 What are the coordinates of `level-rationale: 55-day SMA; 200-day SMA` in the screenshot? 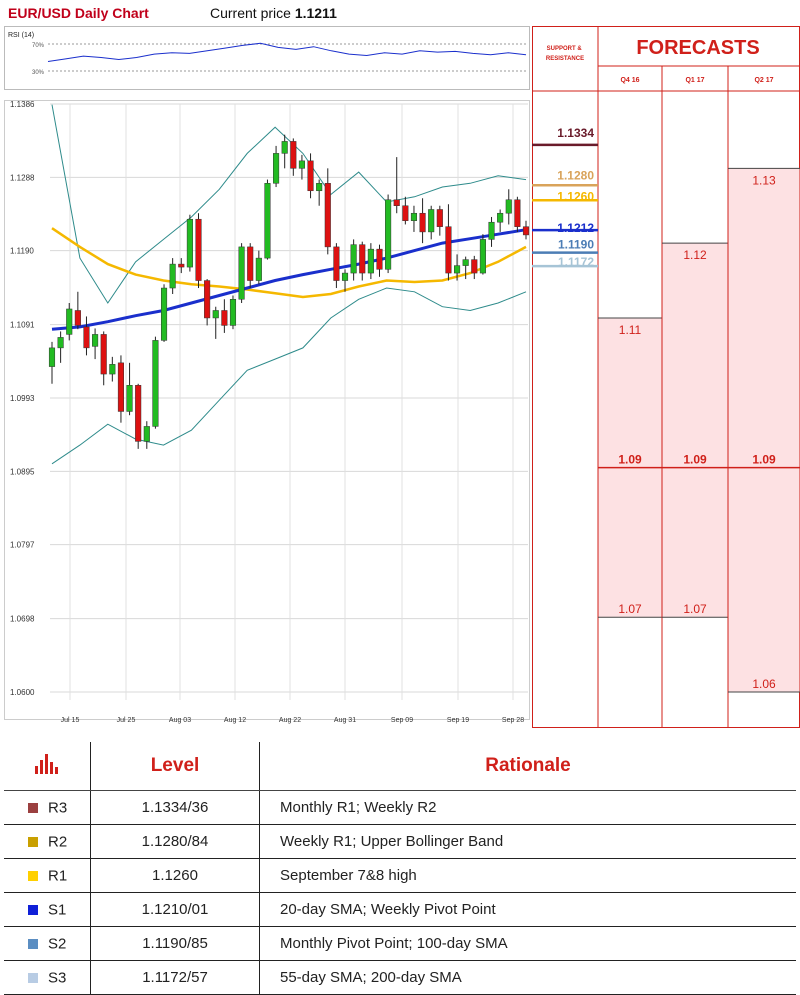 It's located at (527, 977).